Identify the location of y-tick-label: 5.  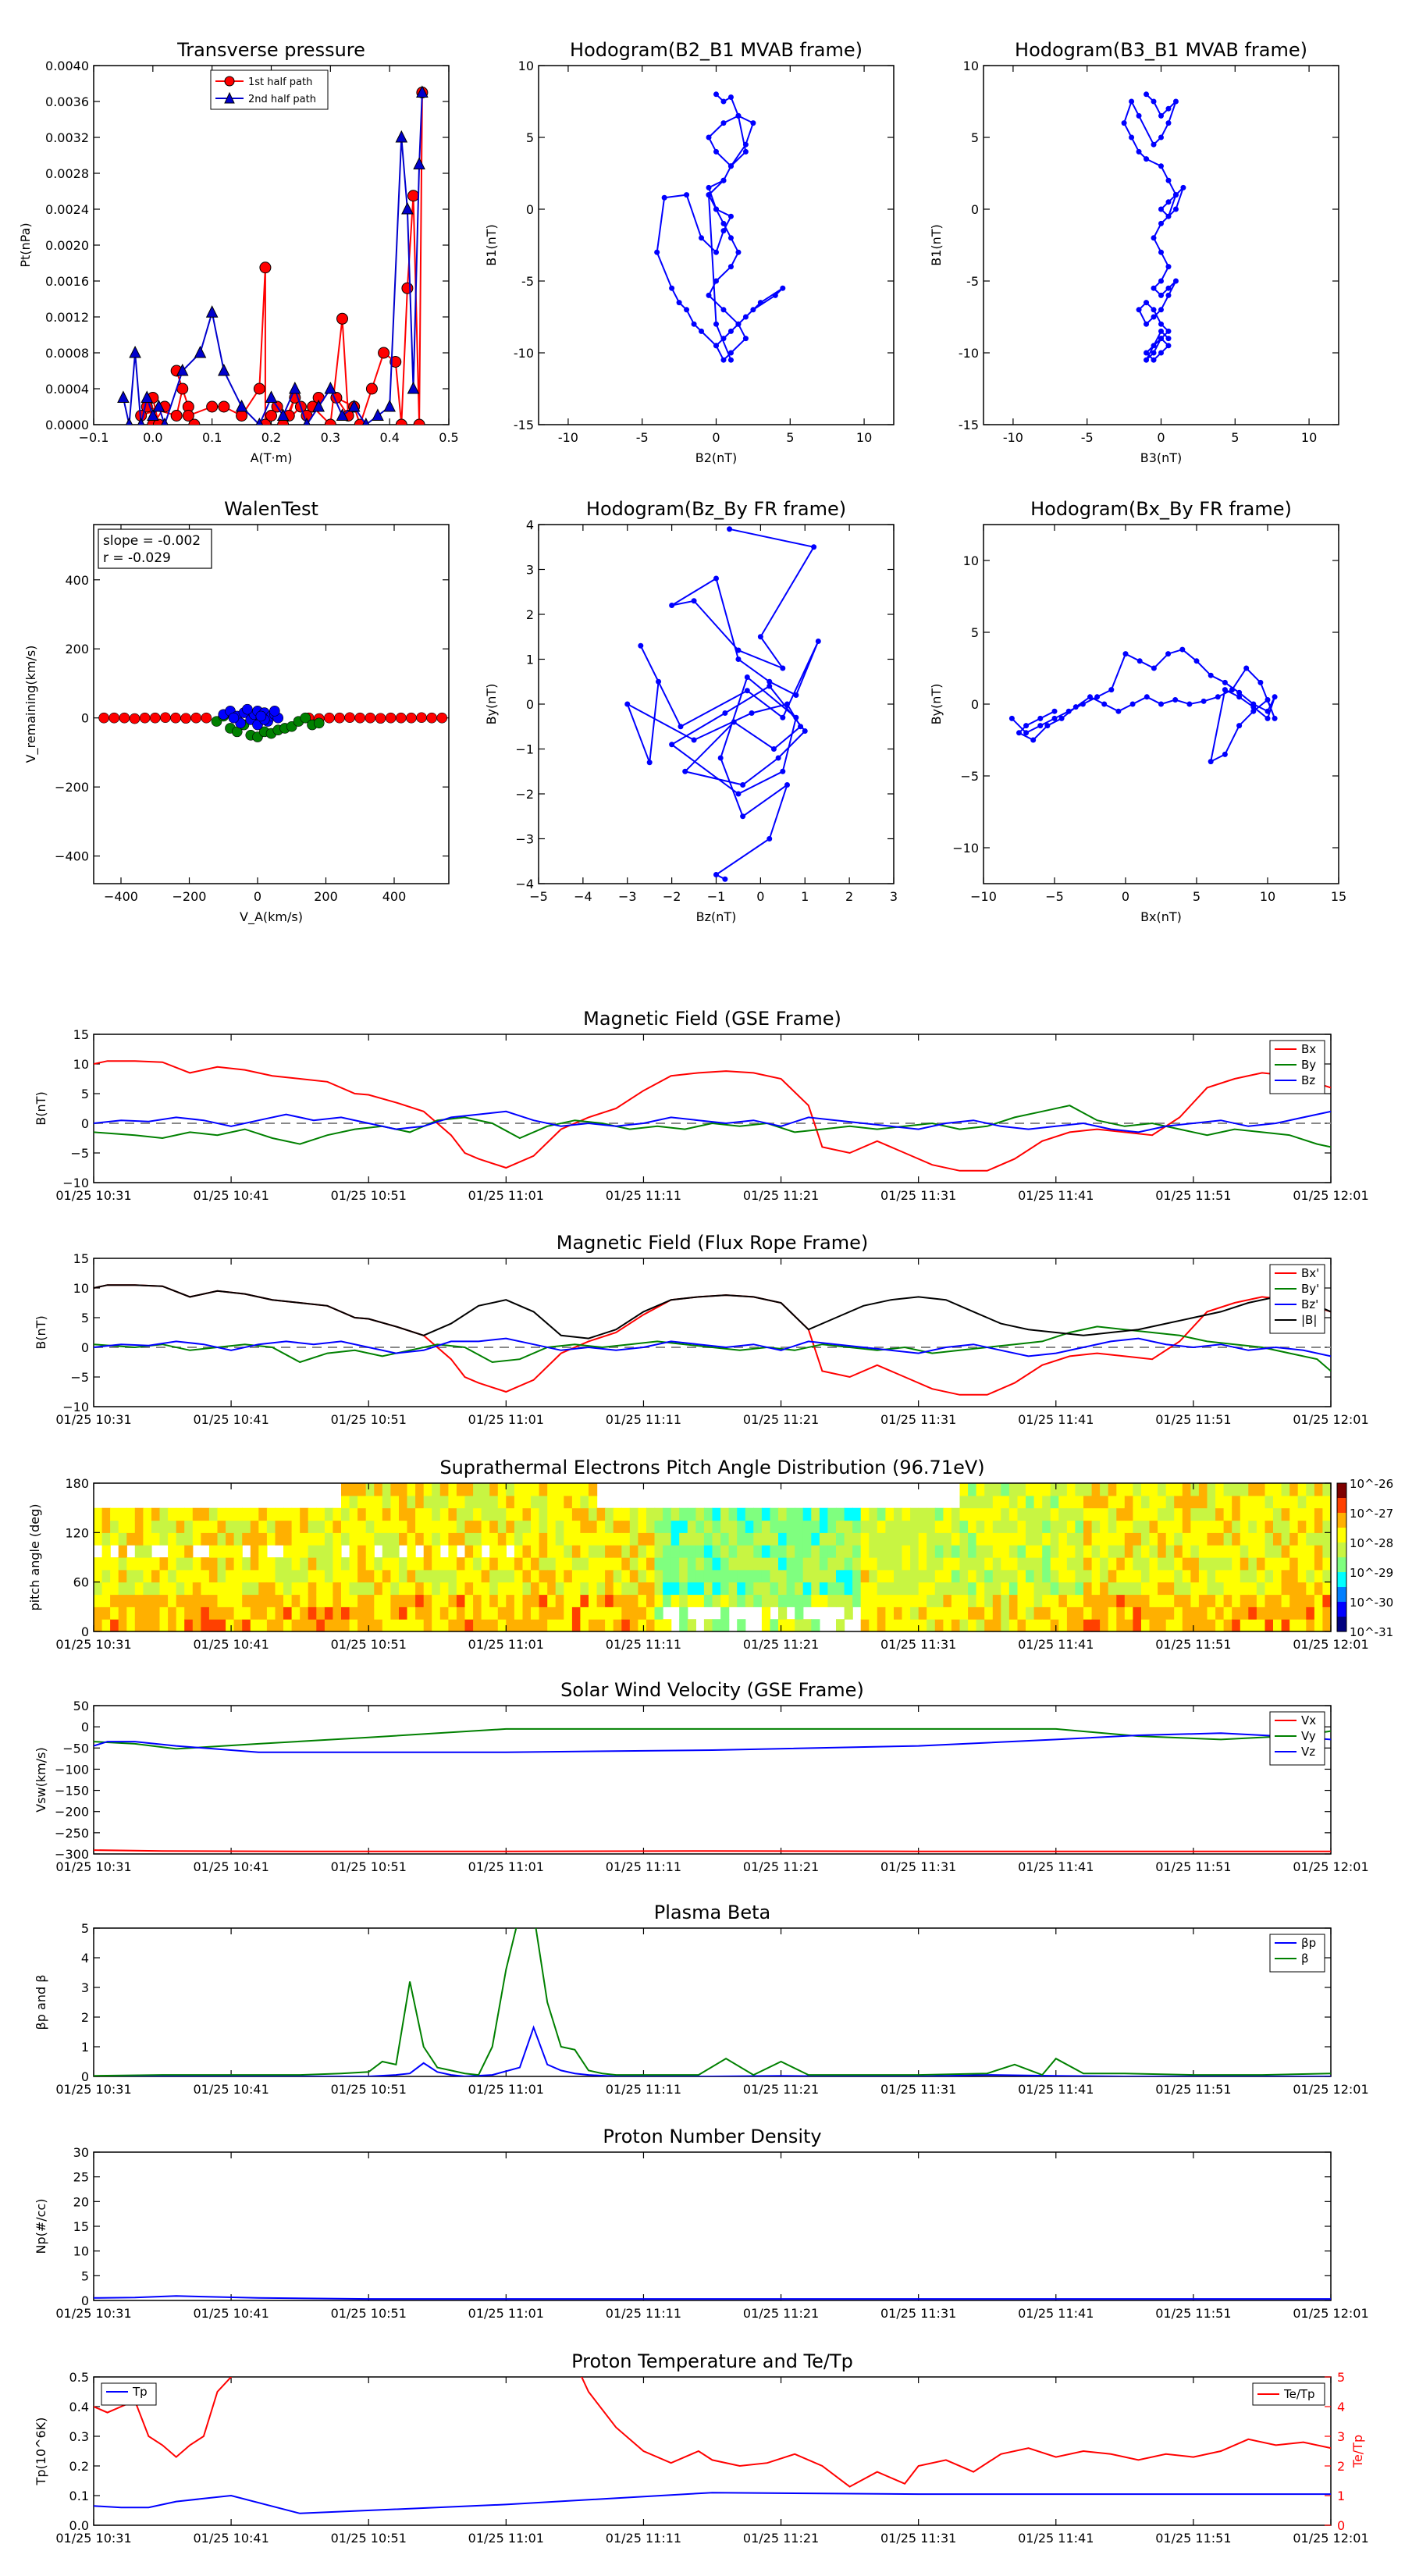
(975, 137).